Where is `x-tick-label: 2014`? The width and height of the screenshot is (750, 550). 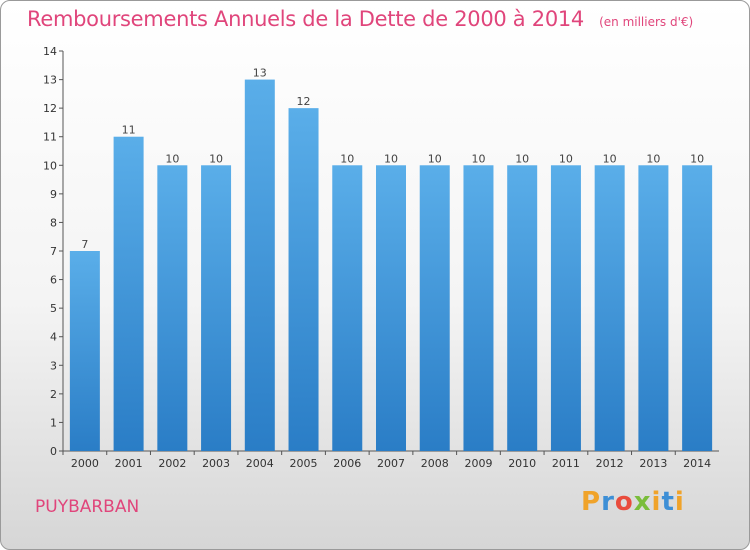
x-tick-label: 2014 is located at coordinates (697, 463).